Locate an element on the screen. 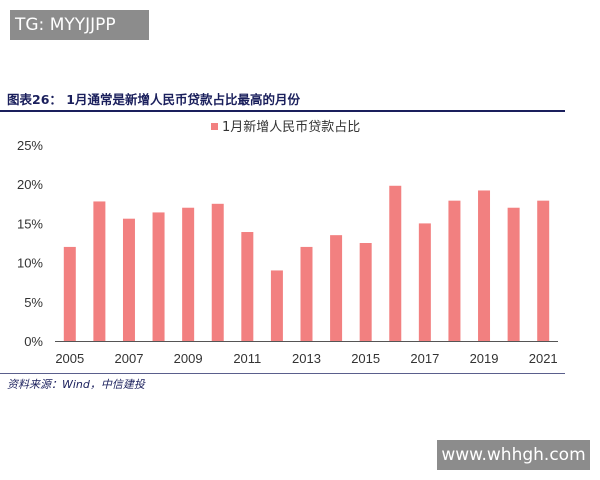 The width and height of the screenshot is (600, 480). y-tick-label: 0% is located at coordinates (33, 341).